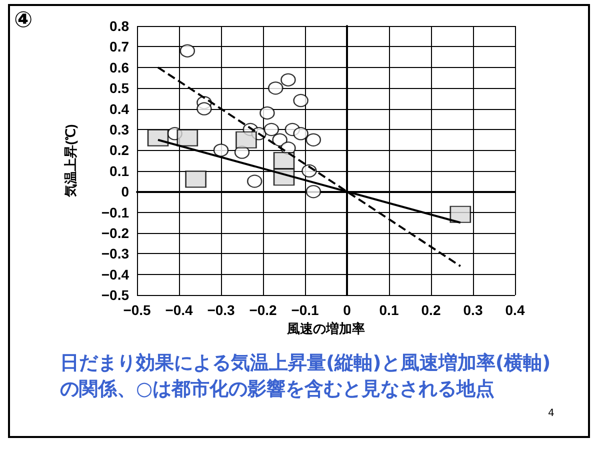 This screenshot has width=600, height=454. I want to click on x-tick-label: −0.5, so click(137, 310).